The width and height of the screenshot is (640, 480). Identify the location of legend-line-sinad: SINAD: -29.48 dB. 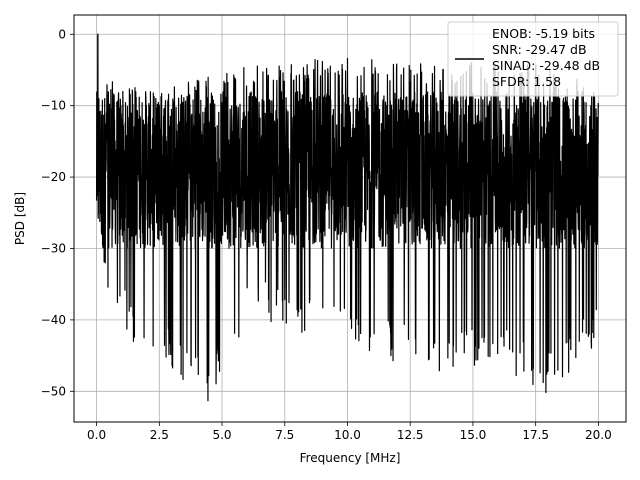
(546, 65).